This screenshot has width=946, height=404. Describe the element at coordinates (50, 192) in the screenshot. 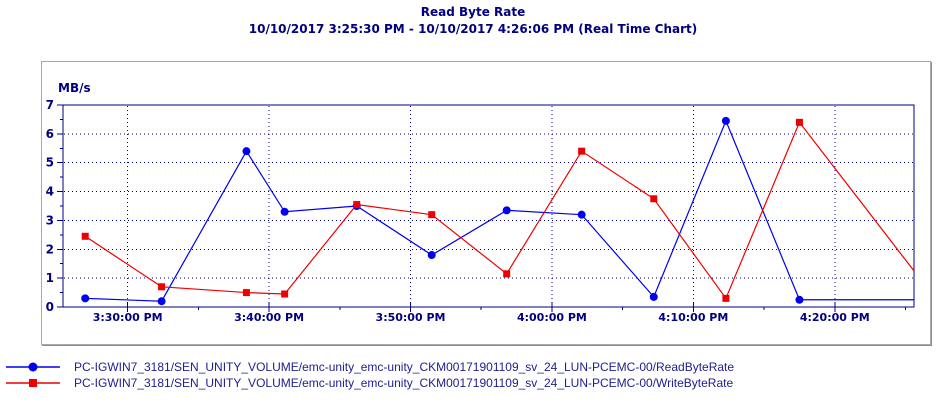

I see `y-tick-label: 4` at that location.